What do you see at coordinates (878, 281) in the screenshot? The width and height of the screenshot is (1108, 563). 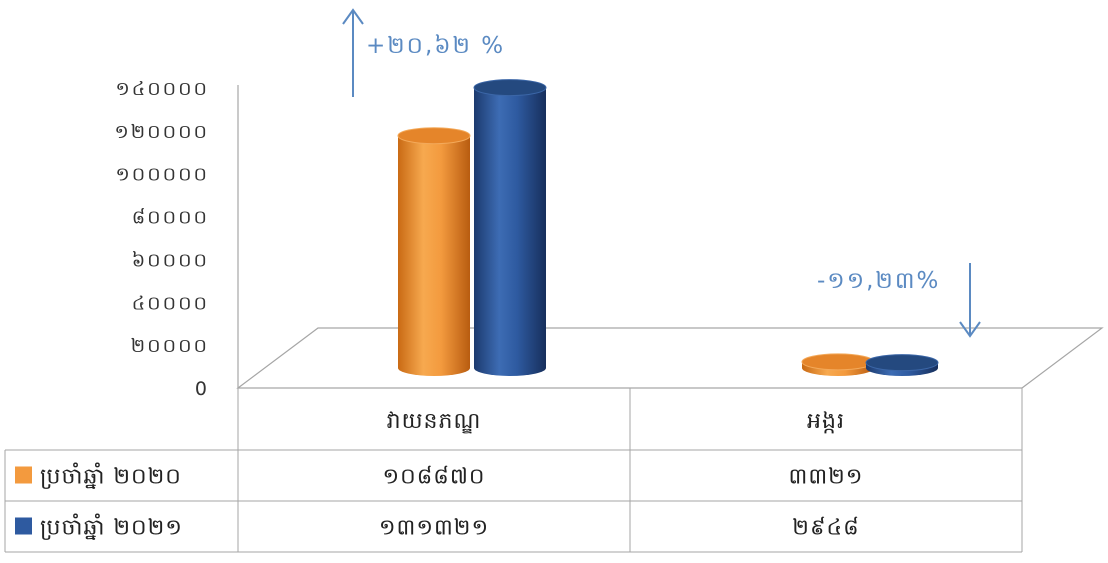 I see `annotation-decrease: -១១,២៣%` at bounding box center [878, 281].